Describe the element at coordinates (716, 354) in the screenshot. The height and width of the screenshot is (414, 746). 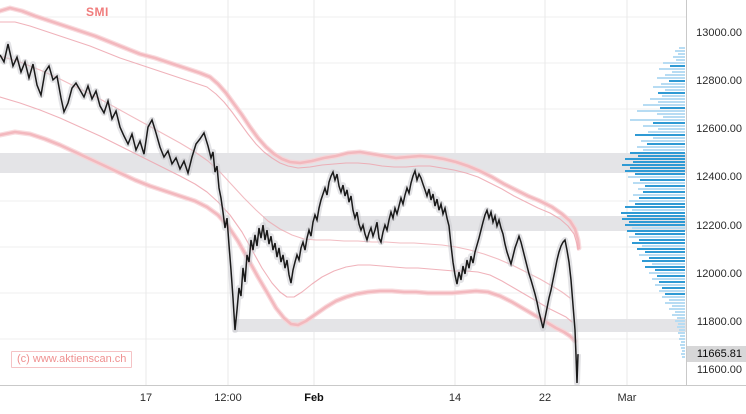
I see `last-price-badge: 11665.81` at that location.